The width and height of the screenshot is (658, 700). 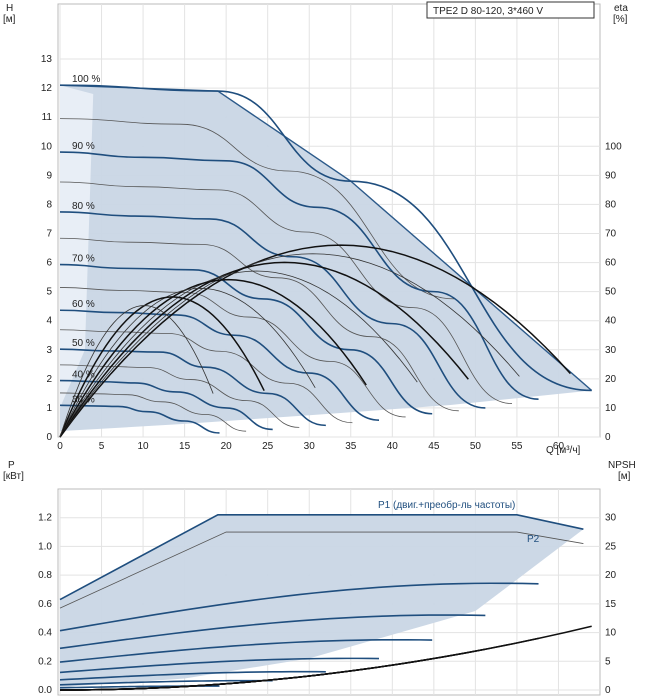 What do you see at coordinates (611, 408) in the screenshot?
I see `eta-tick-10: 10` at bounding box center [611, 408].